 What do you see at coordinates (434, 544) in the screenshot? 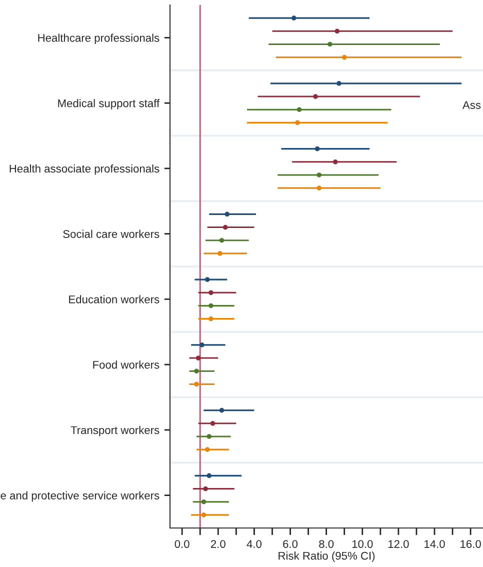
I see `x-tick-label: 14.0` at bounding box center [434, 544].